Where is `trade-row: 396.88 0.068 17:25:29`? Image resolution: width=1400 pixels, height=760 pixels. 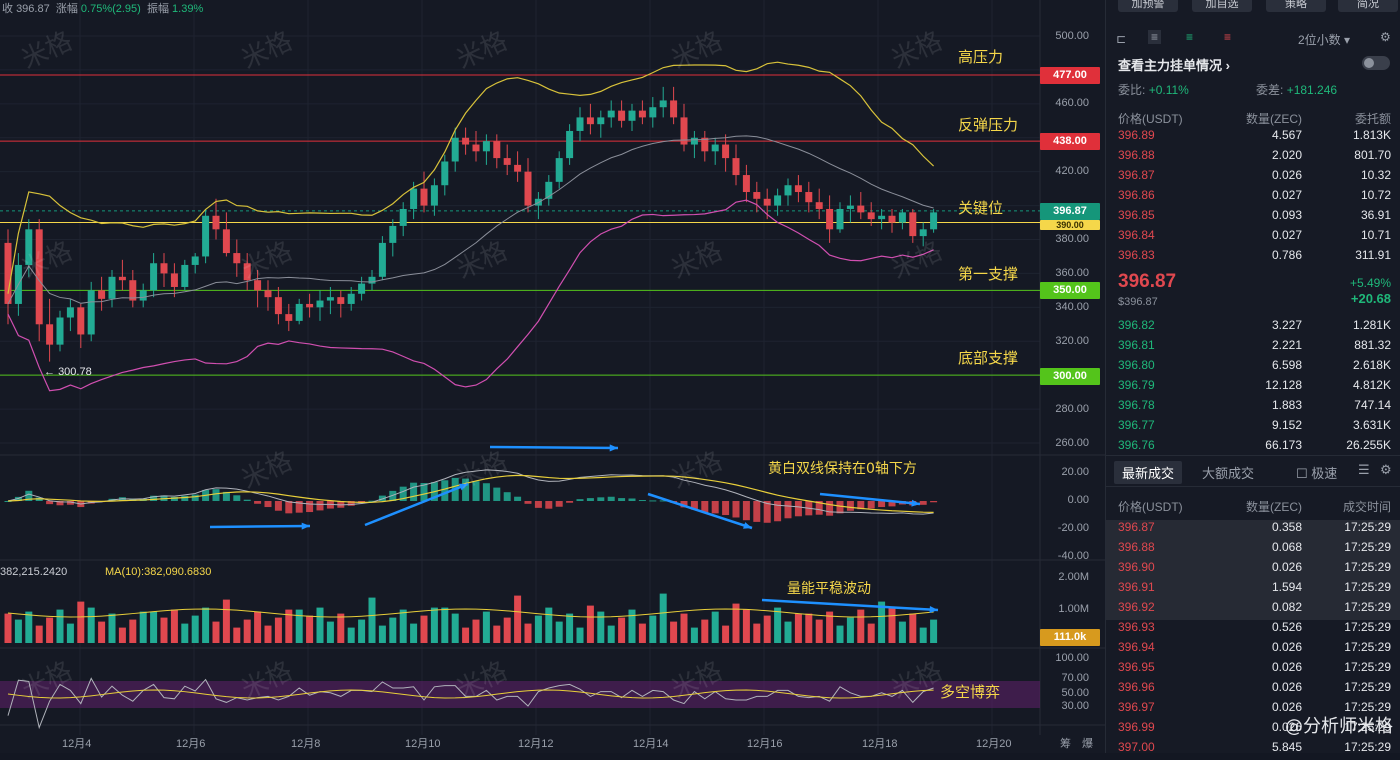
trade-row: 396.88 0.068 17:25:29 is located at coordinates (1253, 550).